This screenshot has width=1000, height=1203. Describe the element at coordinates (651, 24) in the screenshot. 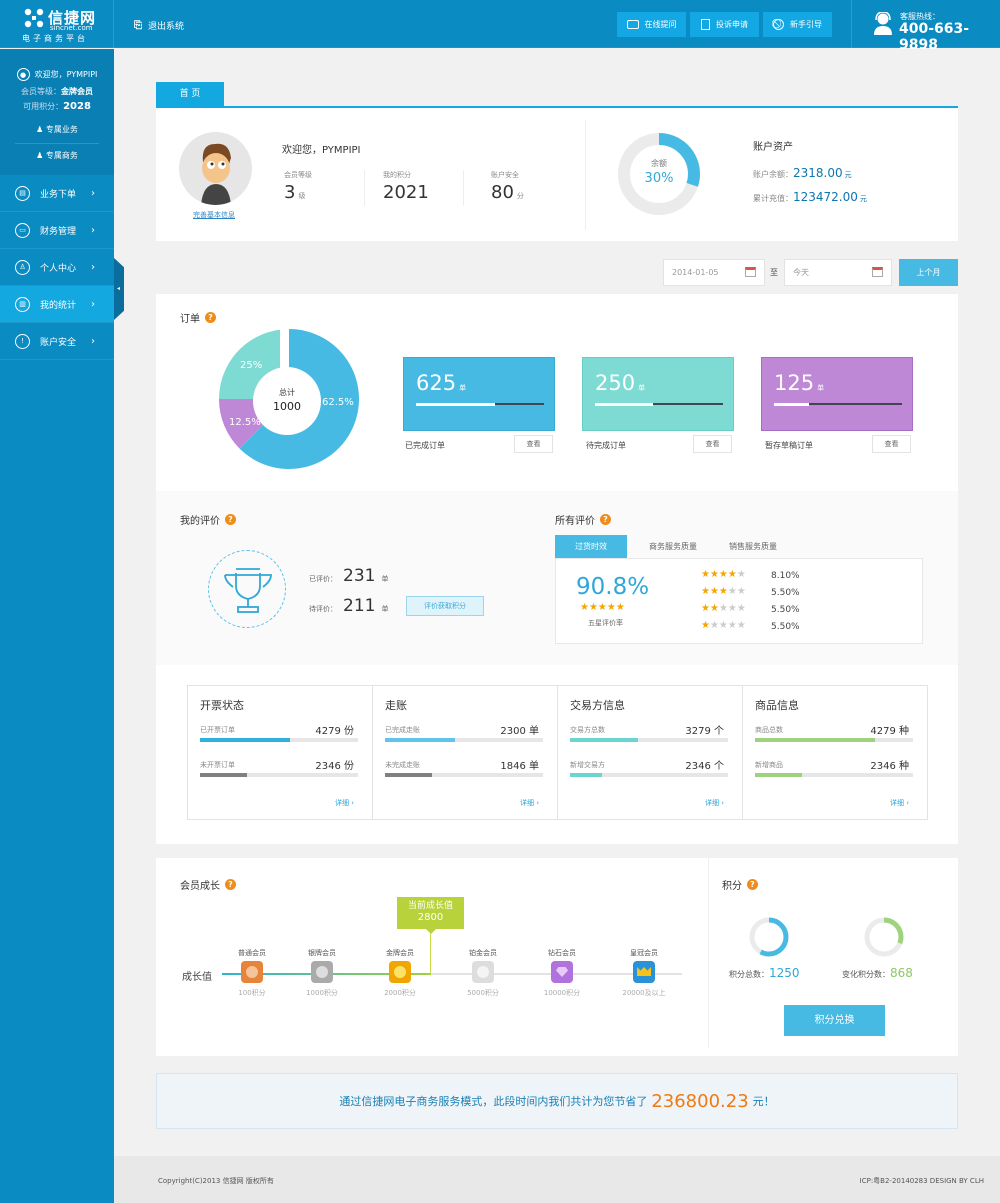

I see `online-question-button: 在线提问` at that location.